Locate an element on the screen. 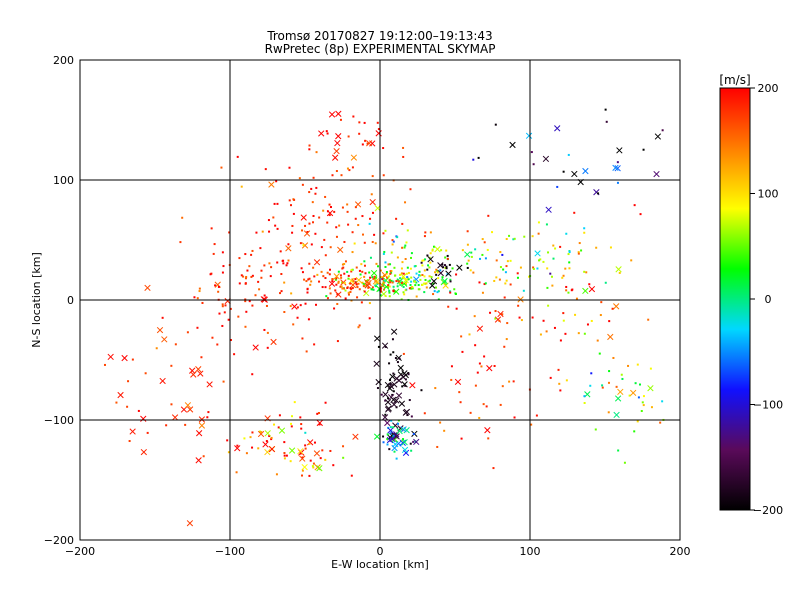 The width and height of the screenshot is (800, 600). y-axis-label: N-S location [km] is located at coordinates (36, 300).